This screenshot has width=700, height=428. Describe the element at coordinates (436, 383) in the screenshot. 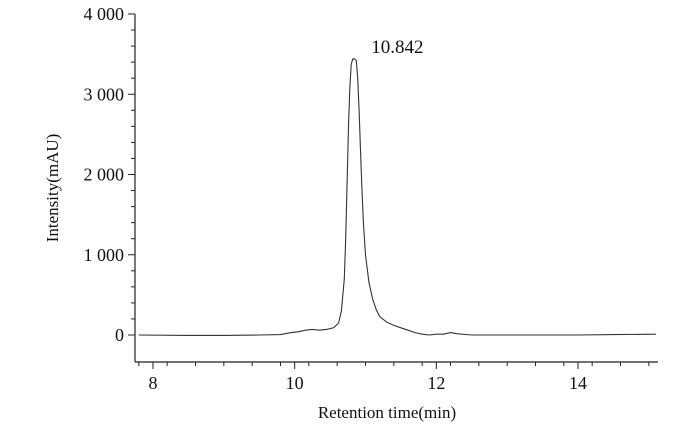

I see `x-tick-label: 12` at that location.